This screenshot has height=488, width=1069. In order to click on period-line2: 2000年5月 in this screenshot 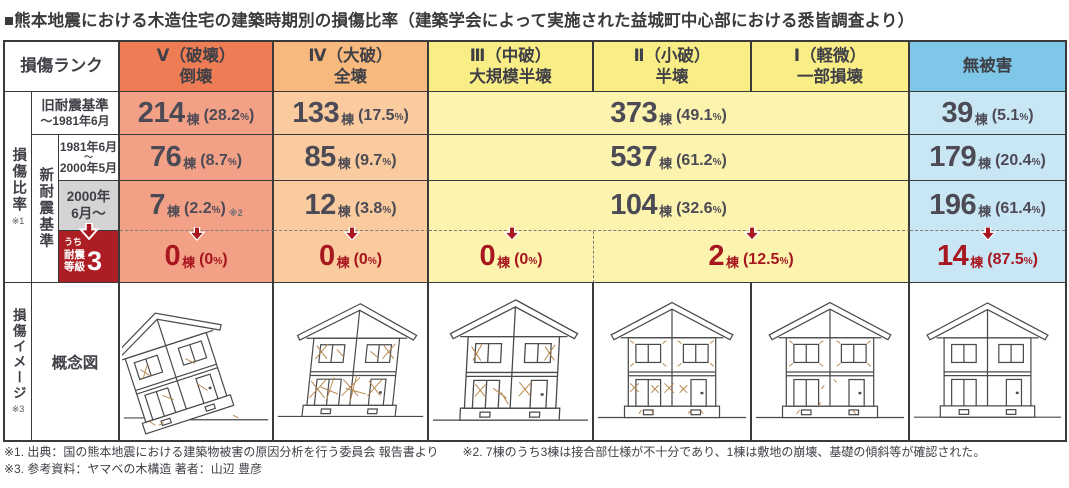, I will do `click(88, 168)`.